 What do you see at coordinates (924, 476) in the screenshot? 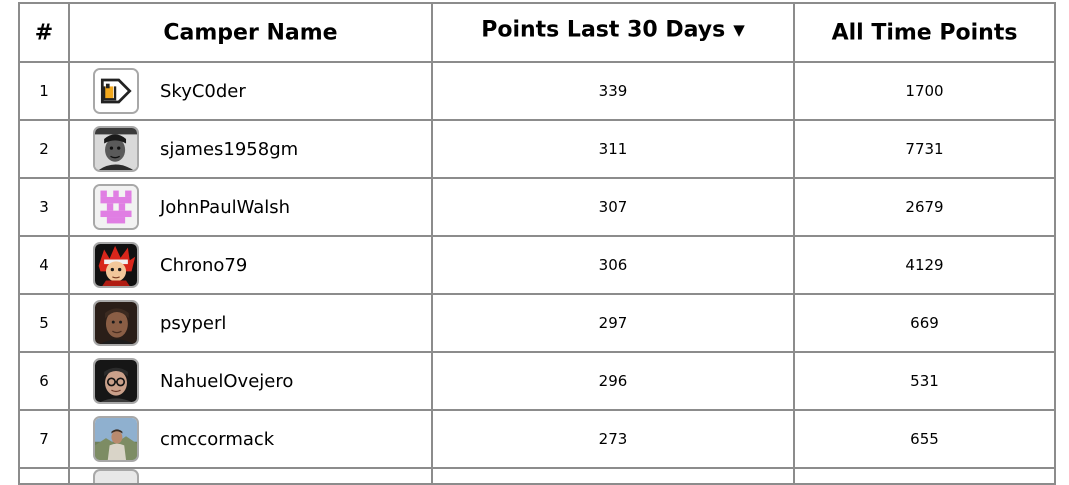
I see `all-time-points-cell` at bounding box center [924, 476].